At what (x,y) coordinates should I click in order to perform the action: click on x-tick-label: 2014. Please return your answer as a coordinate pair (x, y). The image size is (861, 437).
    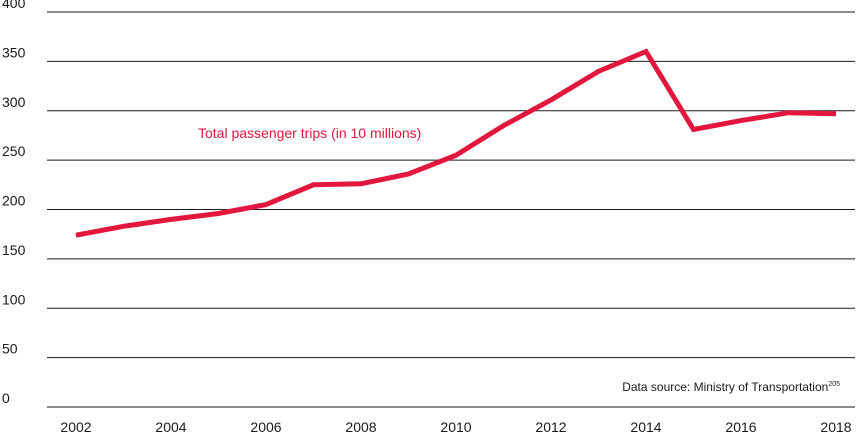
    Looking at the image, I should click on (645, 427).